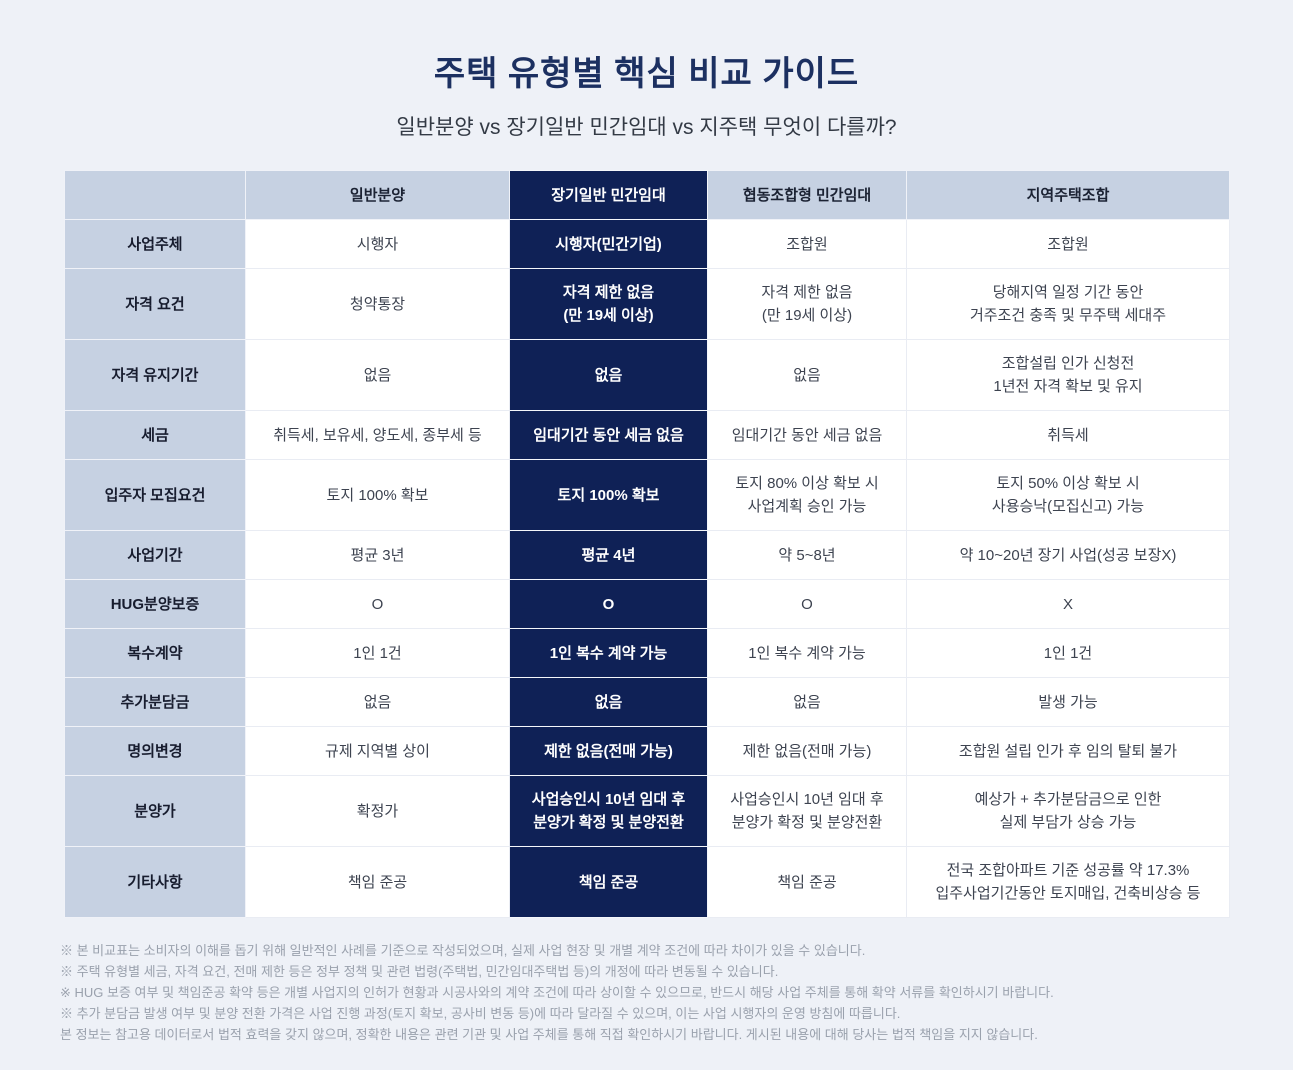 The width and height of the screenshot is (1293, 1070). What do you see at coordinates (155, 811) in the screenshot?
I see `row-label: 분양가` at bounding box center [155, 811].